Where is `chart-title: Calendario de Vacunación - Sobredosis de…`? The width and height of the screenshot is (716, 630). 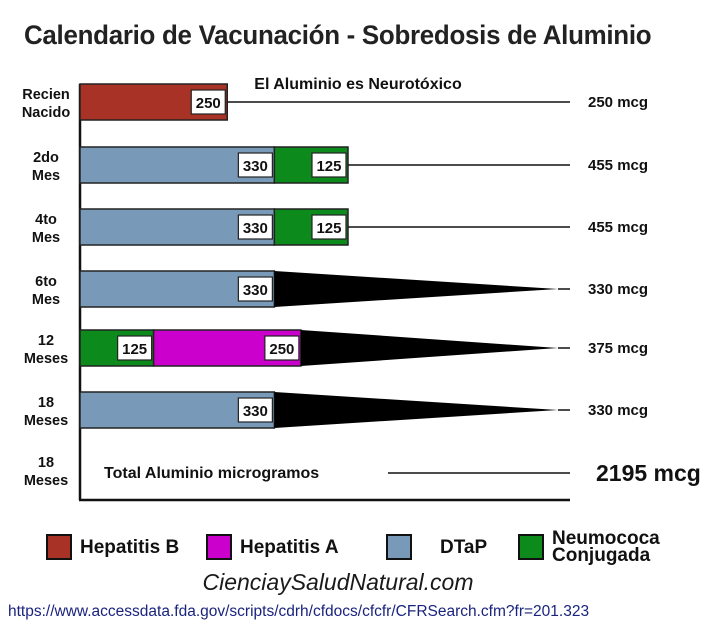
chart-title: Calendario de Vacunación - Sobredosis de… is located at coordinates (338, 35).